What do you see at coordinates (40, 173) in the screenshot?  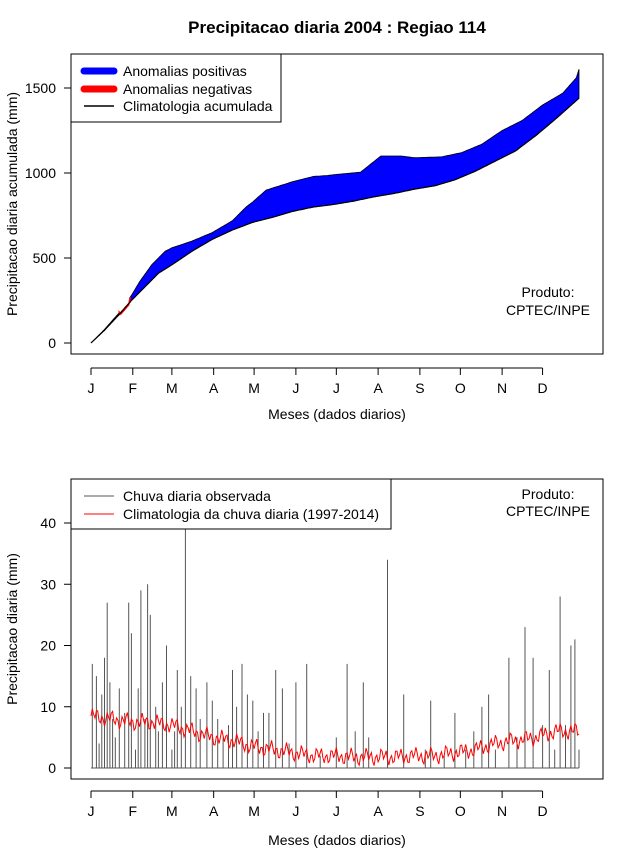 I see `y-tick-label: 1000` at bounding box center [40, 173].